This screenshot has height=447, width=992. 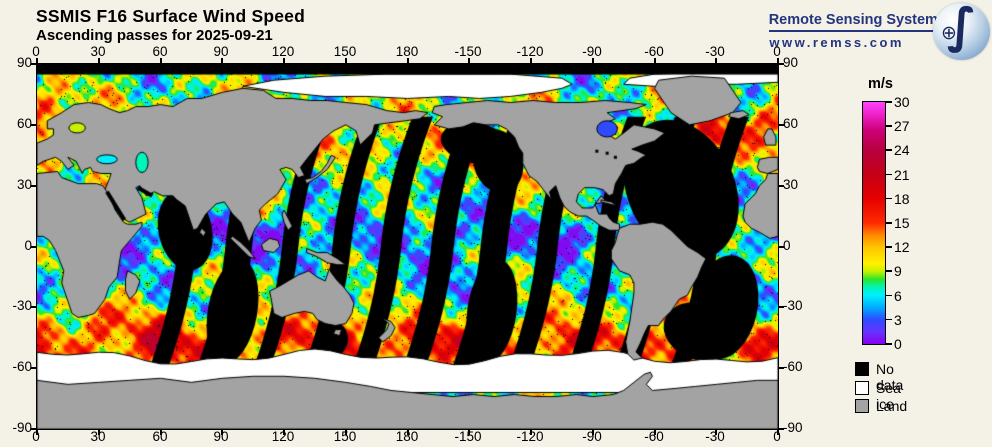 I want to click on colorbar-tick-label: 9, so click(x=898, y=271).